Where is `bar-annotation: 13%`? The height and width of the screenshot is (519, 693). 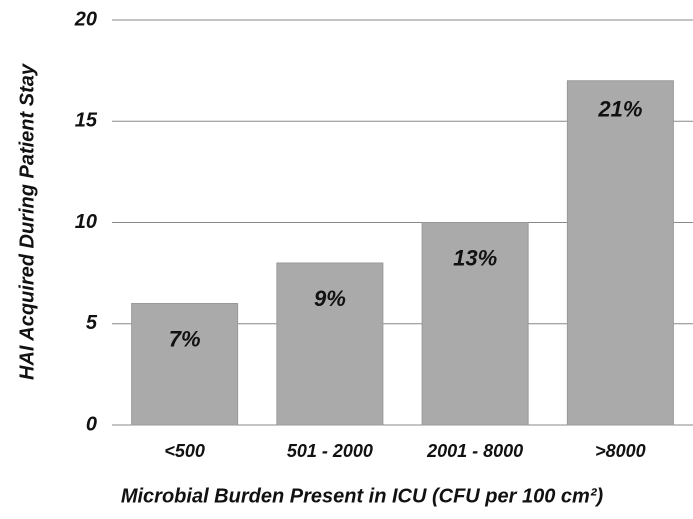
bar-annotation: 13% is located at coordinates (475, 257).